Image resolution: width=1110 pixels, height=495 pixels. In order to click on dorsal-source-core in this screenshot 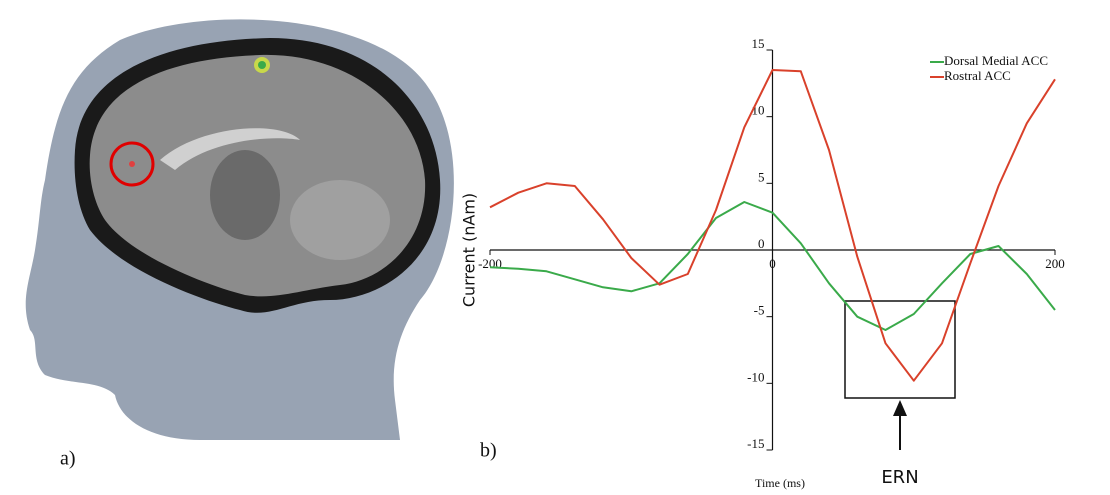, I will do `click(262, 65)`.